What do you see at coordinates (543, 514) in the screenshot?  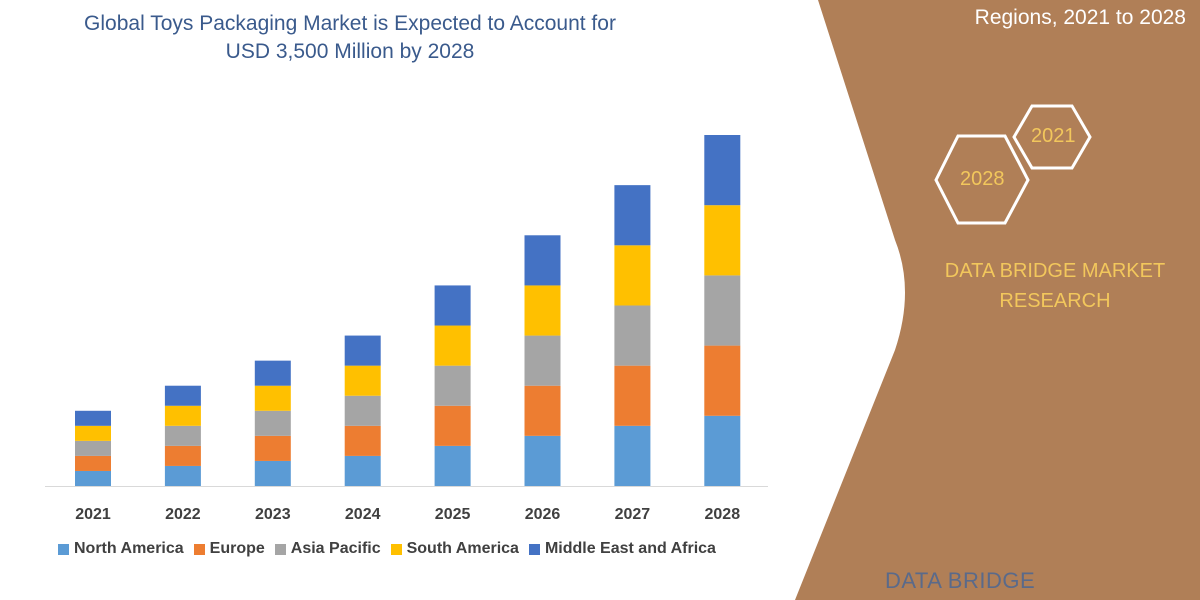 I see `x-tick-label: 2026` at bounding box center [543, 514].